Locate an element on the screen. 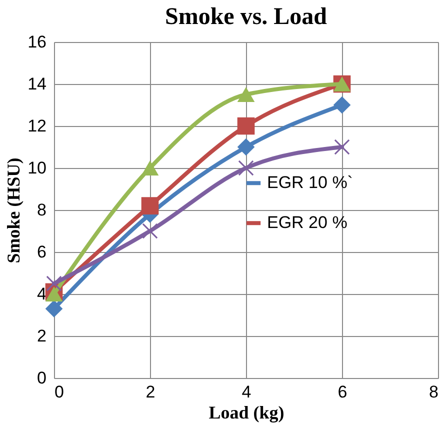 This screenshot has width=444, height=427. x-tick-label: 4 is located at coordinates (247, 392).